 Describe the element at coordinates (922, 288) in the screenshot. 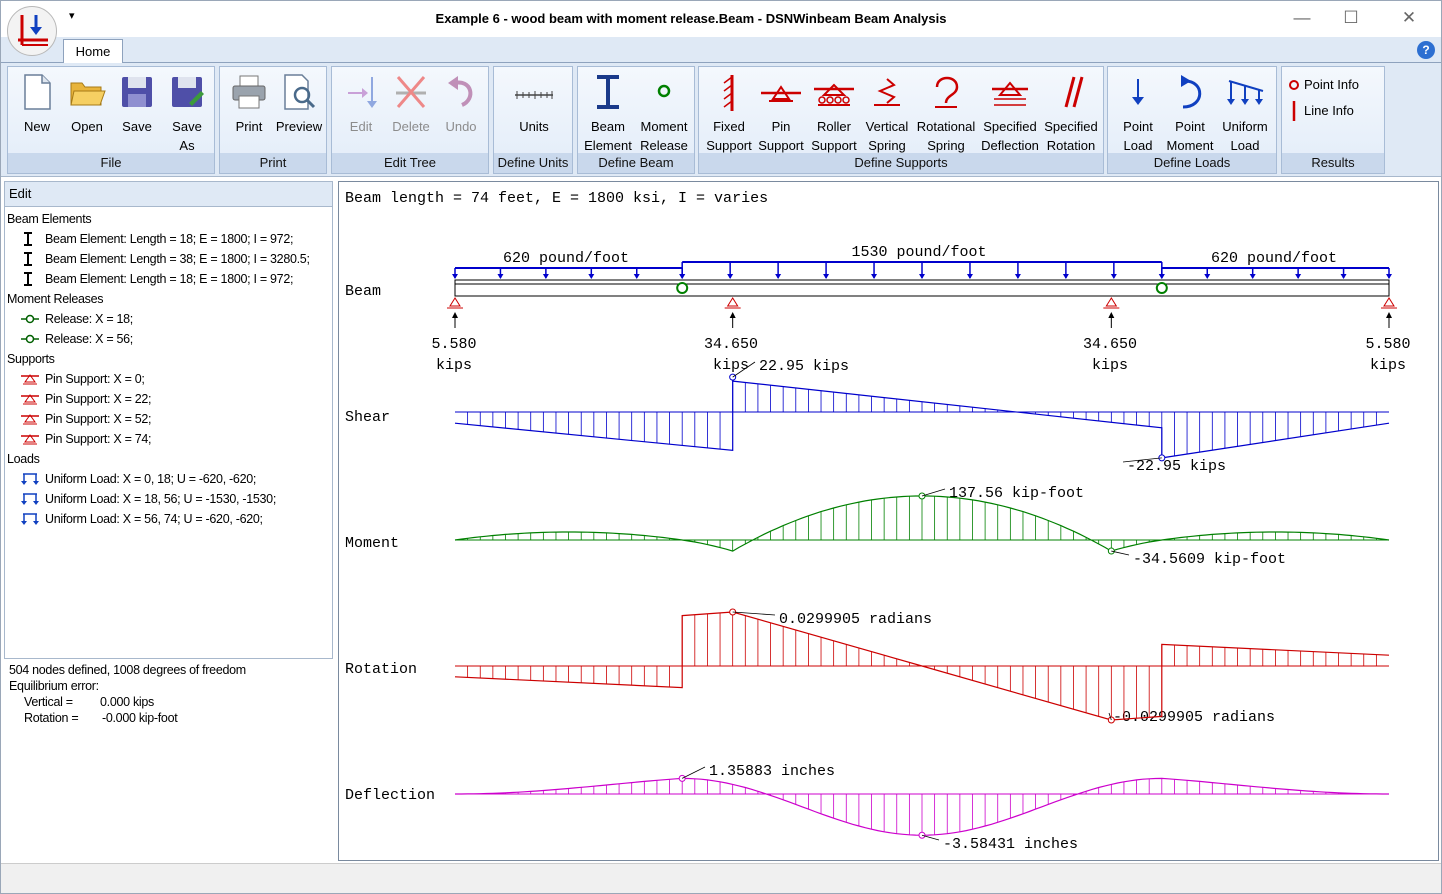

I see `beam-body` at that location.